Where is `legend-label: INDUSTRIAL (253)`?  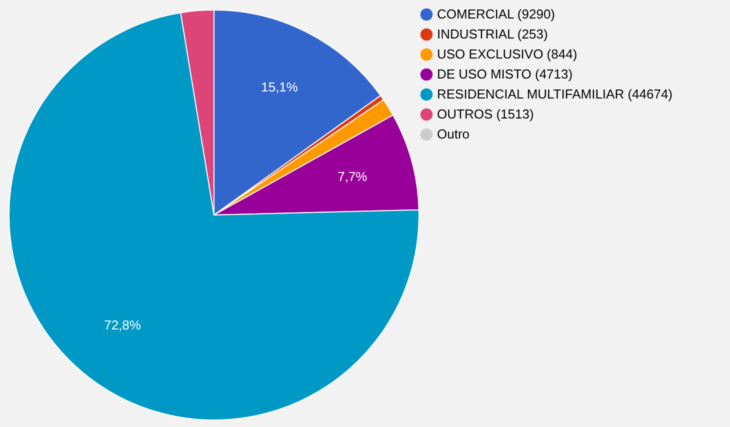
legend-label: INDUSTRIAL (253) is located at coordinates (492, 34).